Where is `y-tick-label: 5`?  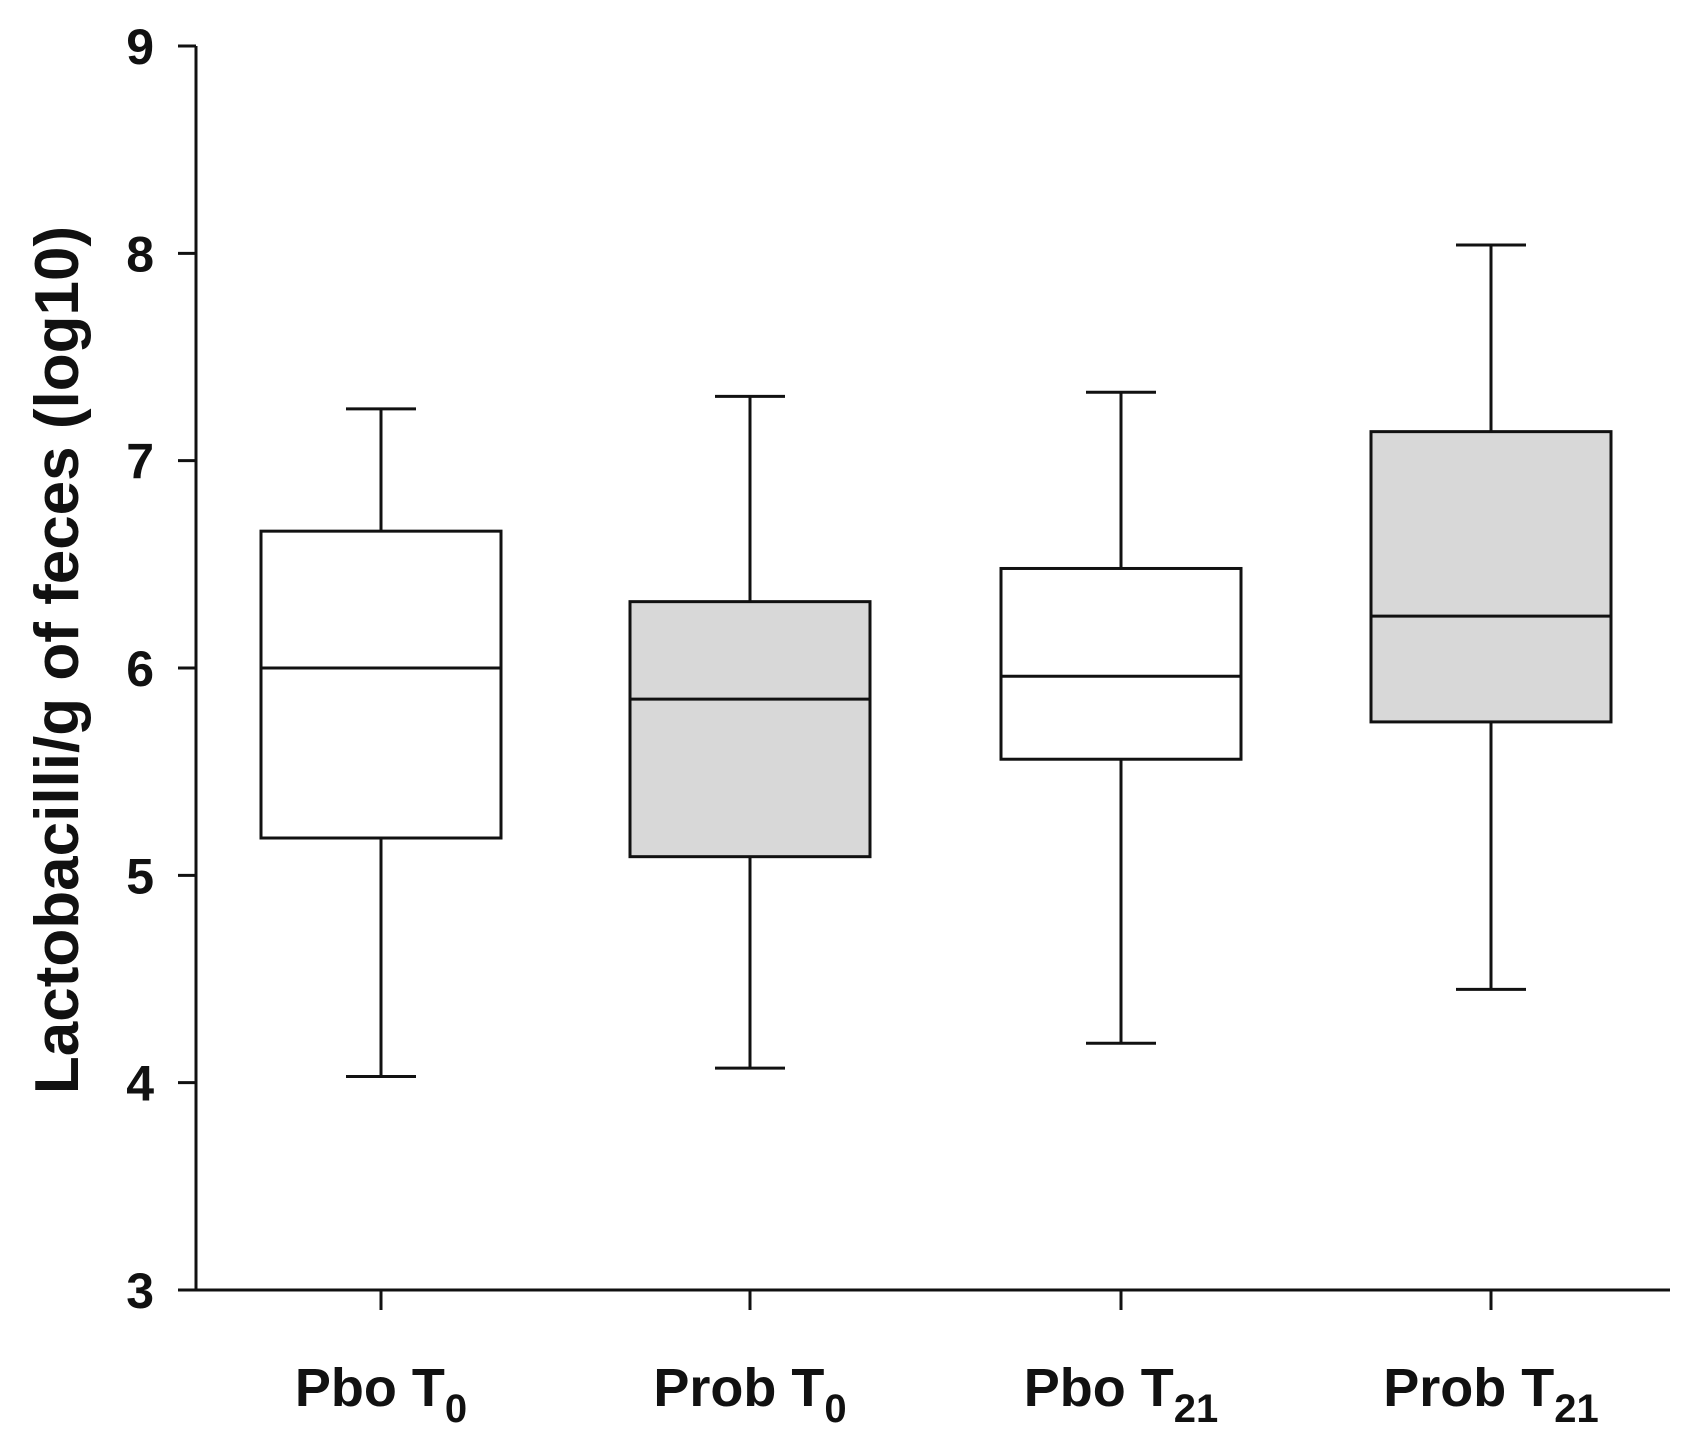
y-tick-label: 5 is located at coordinates (140, 876).